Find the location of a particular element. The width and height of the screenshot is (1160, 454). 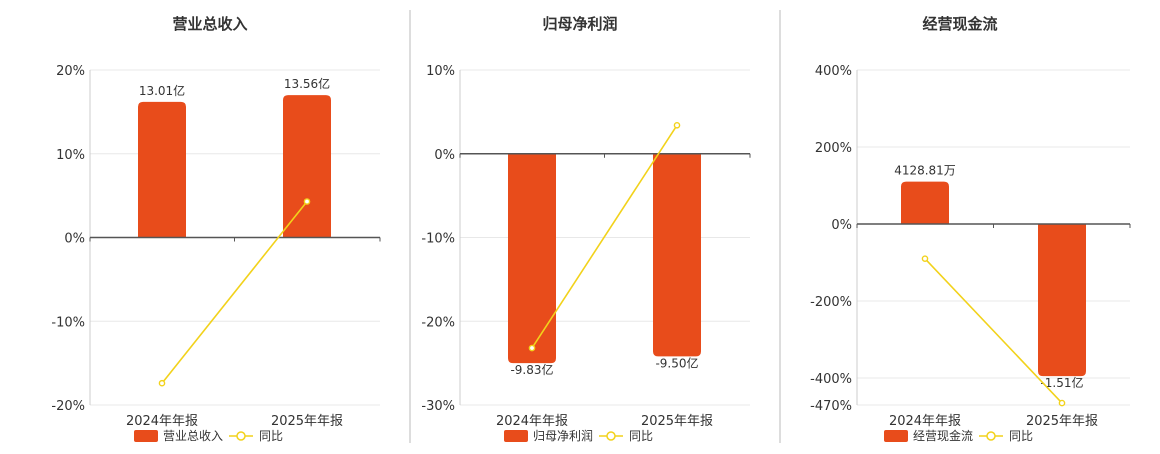

legend-bar-label: 归母净利润 is located at coordinates (563, 436).